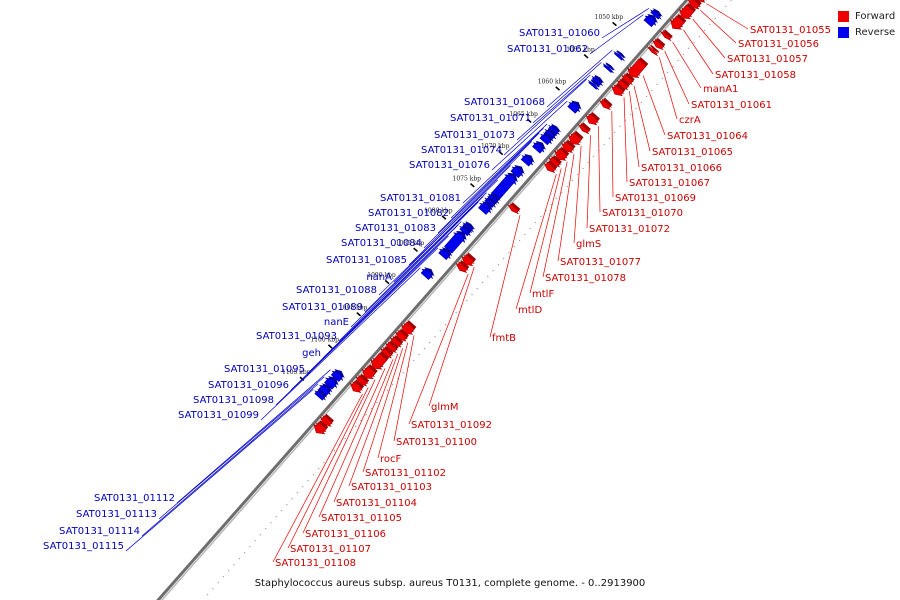 This screenshot has height=600, width=900. I want to click on reverse-gene-label: SAT0131_01073, so click(474, 135).